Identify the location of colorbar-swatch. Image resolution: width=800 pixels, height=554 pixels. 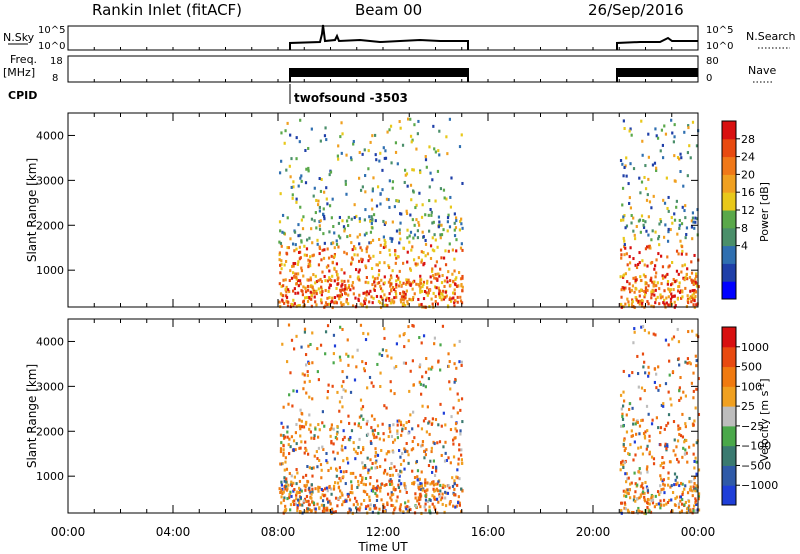
(729, 148).